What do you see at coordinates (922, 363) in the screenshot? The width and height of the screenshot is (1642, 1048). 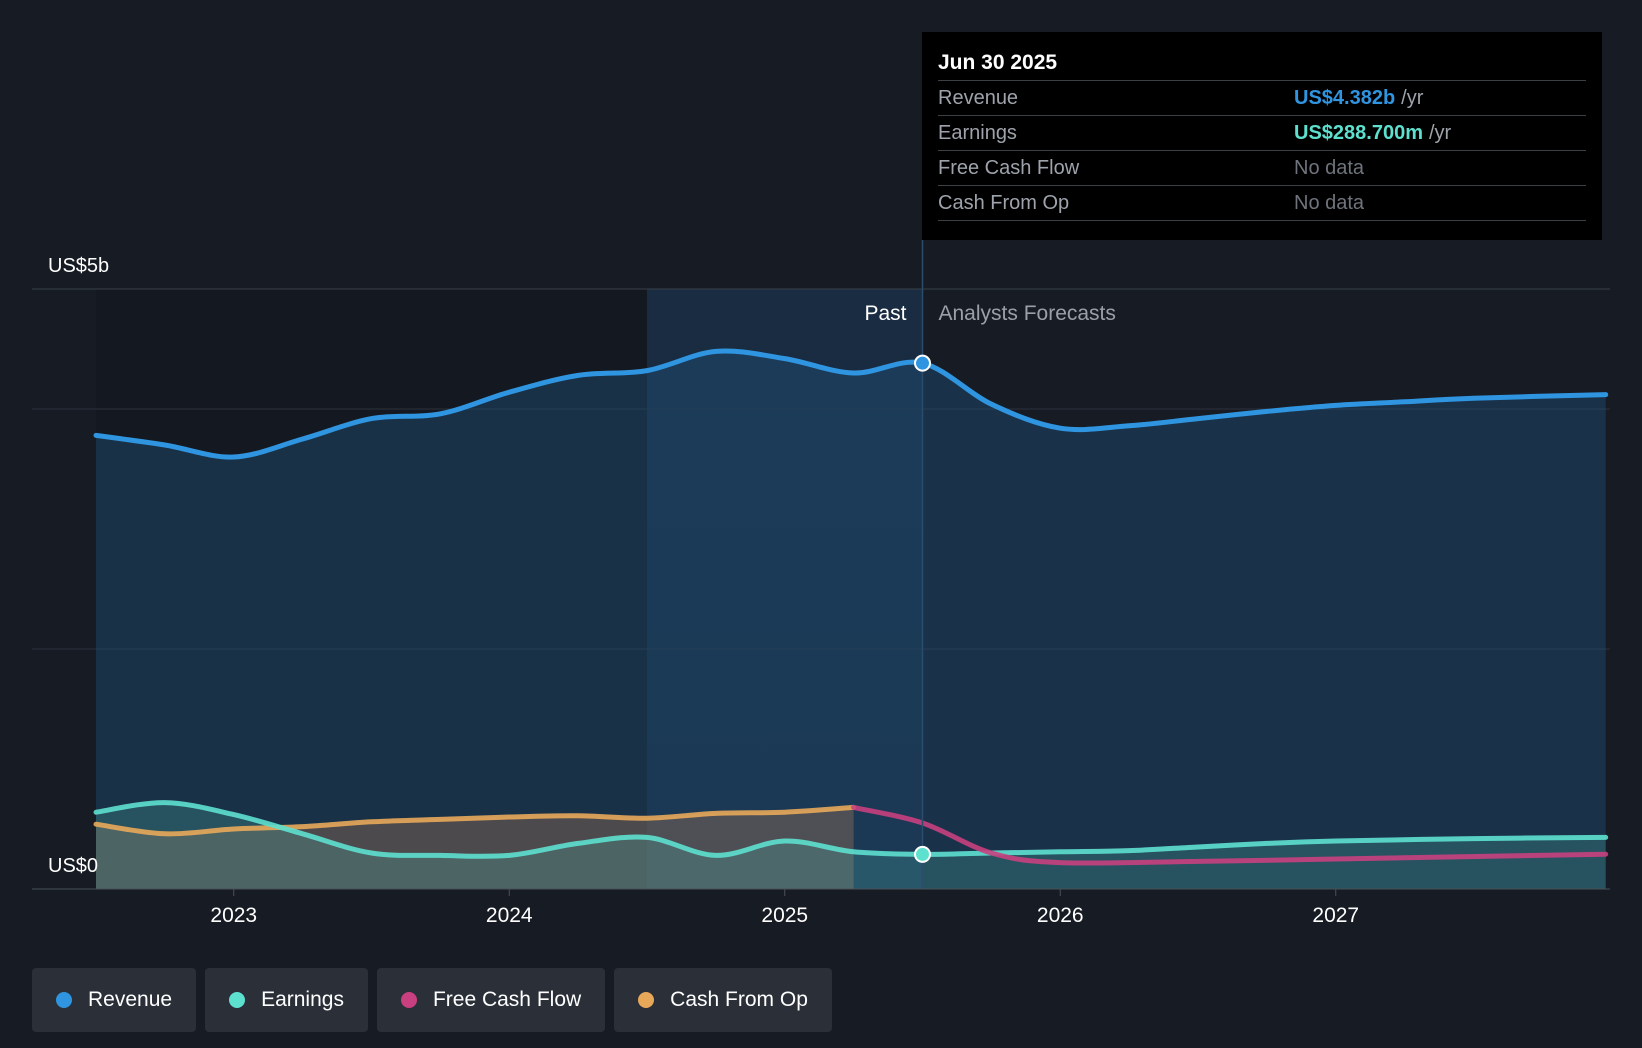 I see `revenue-marker` at bounding box center [922, 363].